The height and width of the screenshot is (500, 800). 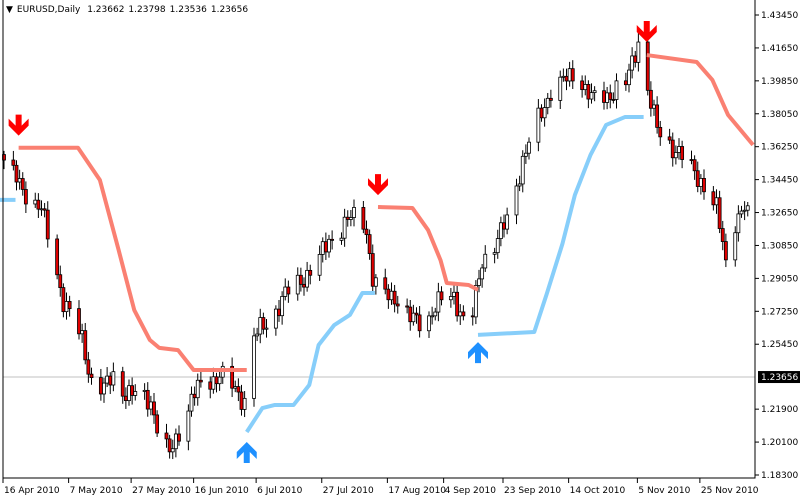 What do you see at coordinates (279, 491) in the screenshot?
I see `x-tick-label: 6 Jul 2010` at bounding box center [279, 491].